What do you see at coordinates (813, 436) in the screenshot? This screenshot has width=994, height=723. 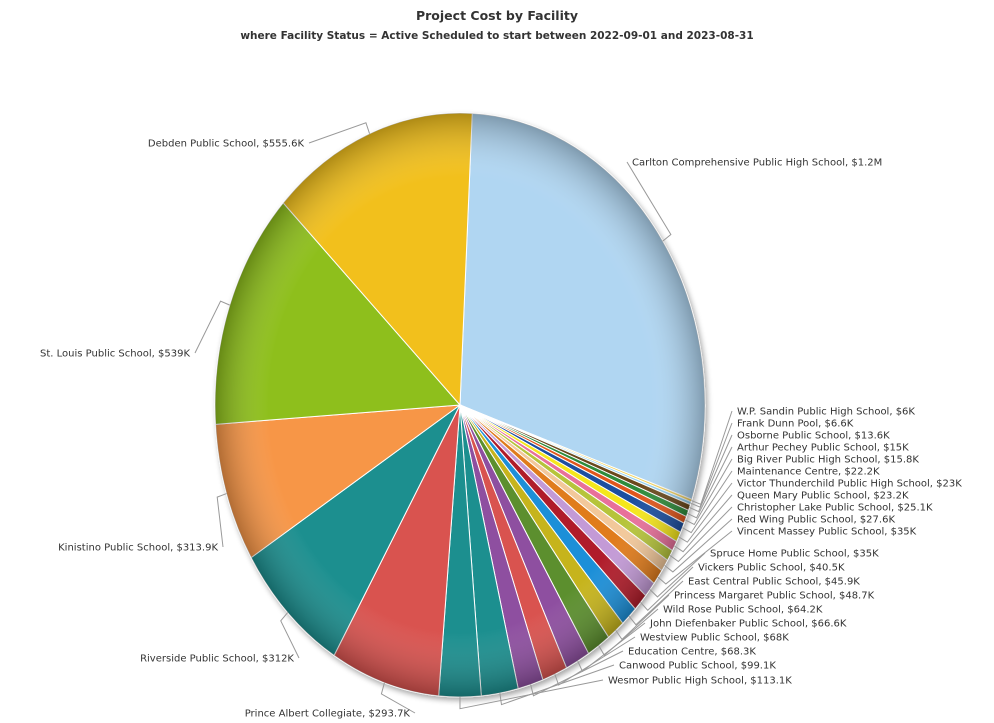 I see `data-label-osborne-public-school: Osborne Public School, $13.6K` at bounding box center [813, 436].